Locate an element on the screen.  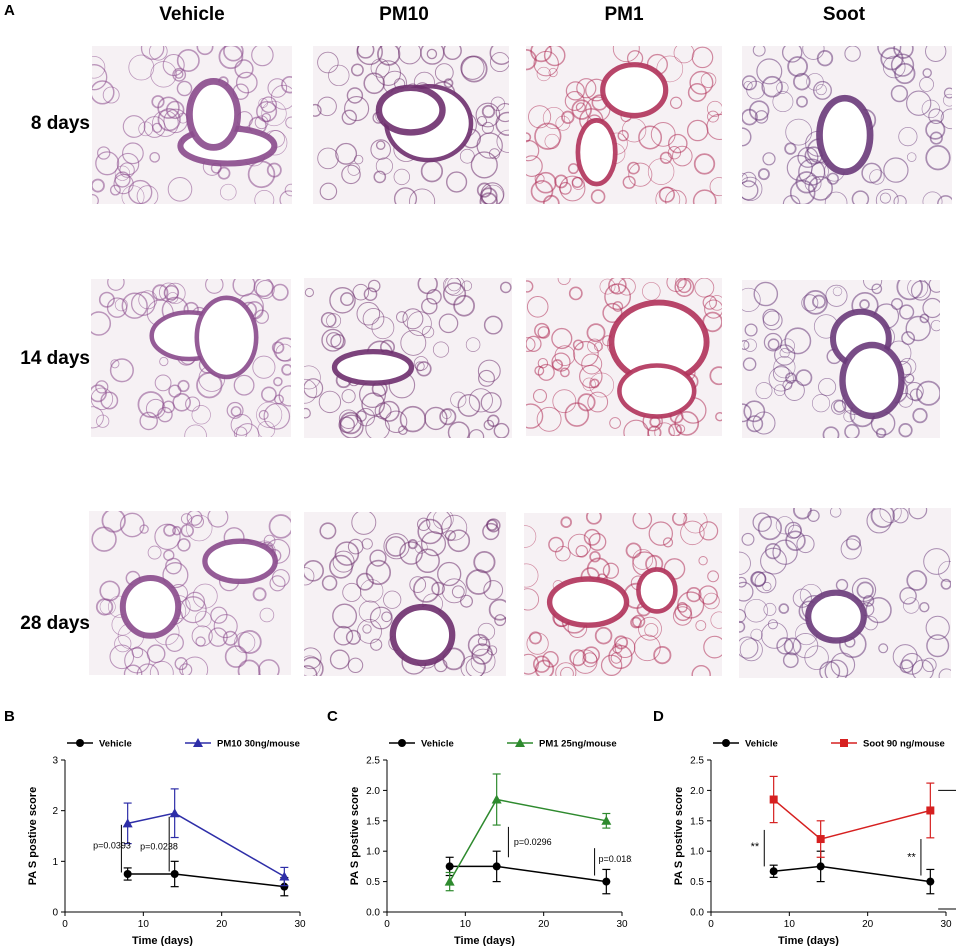
p-value-label: p=0.0238 is located at coordinates (159, 847).